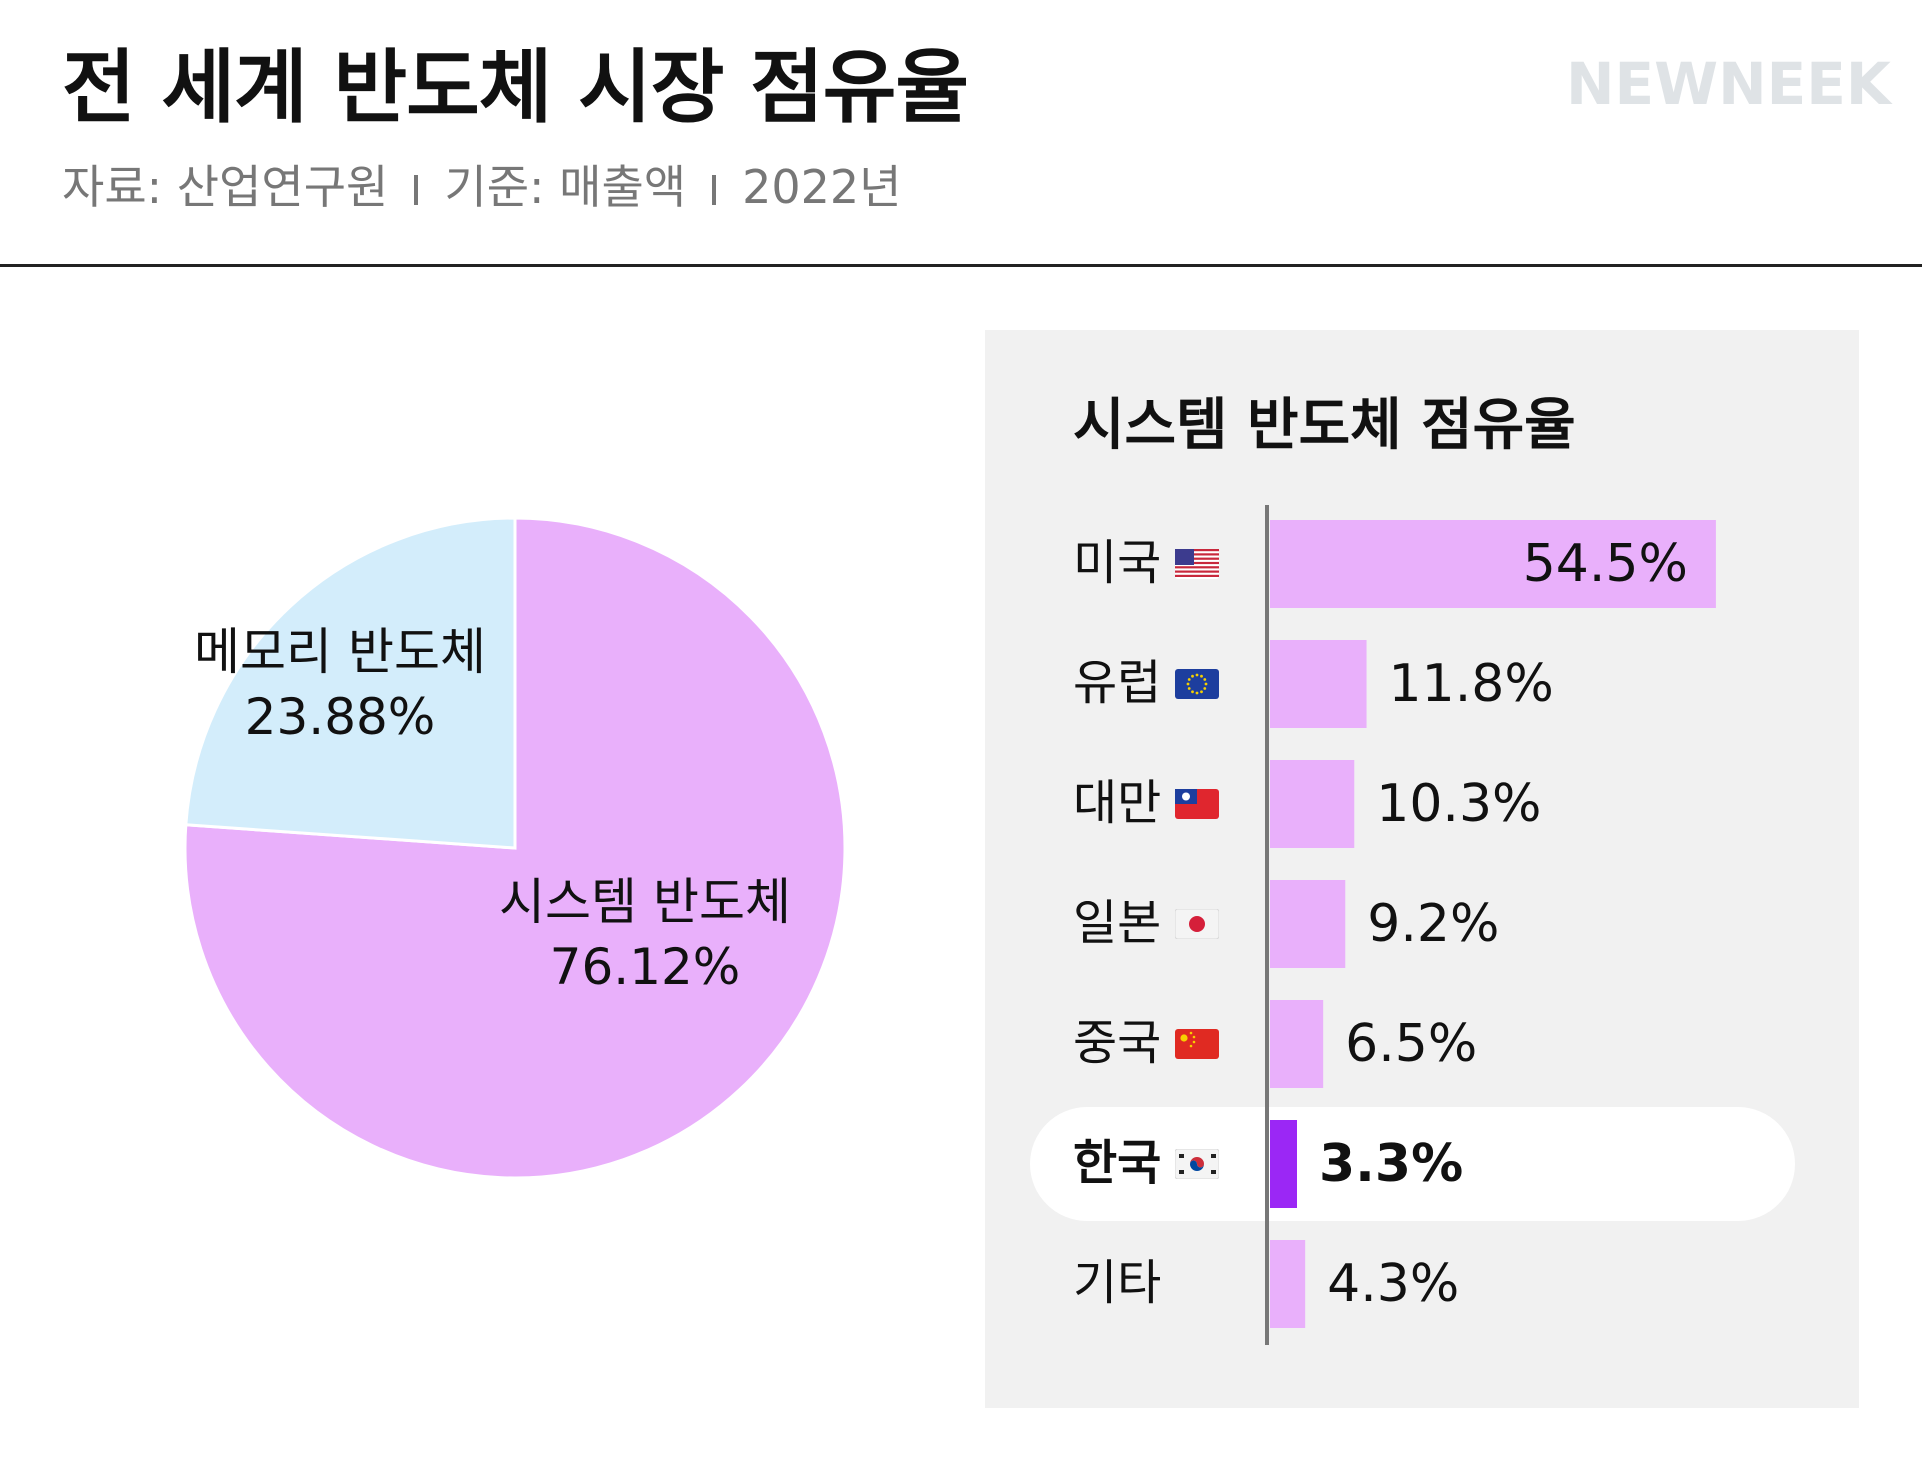 The image size is (1922, 1473). I want to click on category-label: 기타, so click(1117, 1283).